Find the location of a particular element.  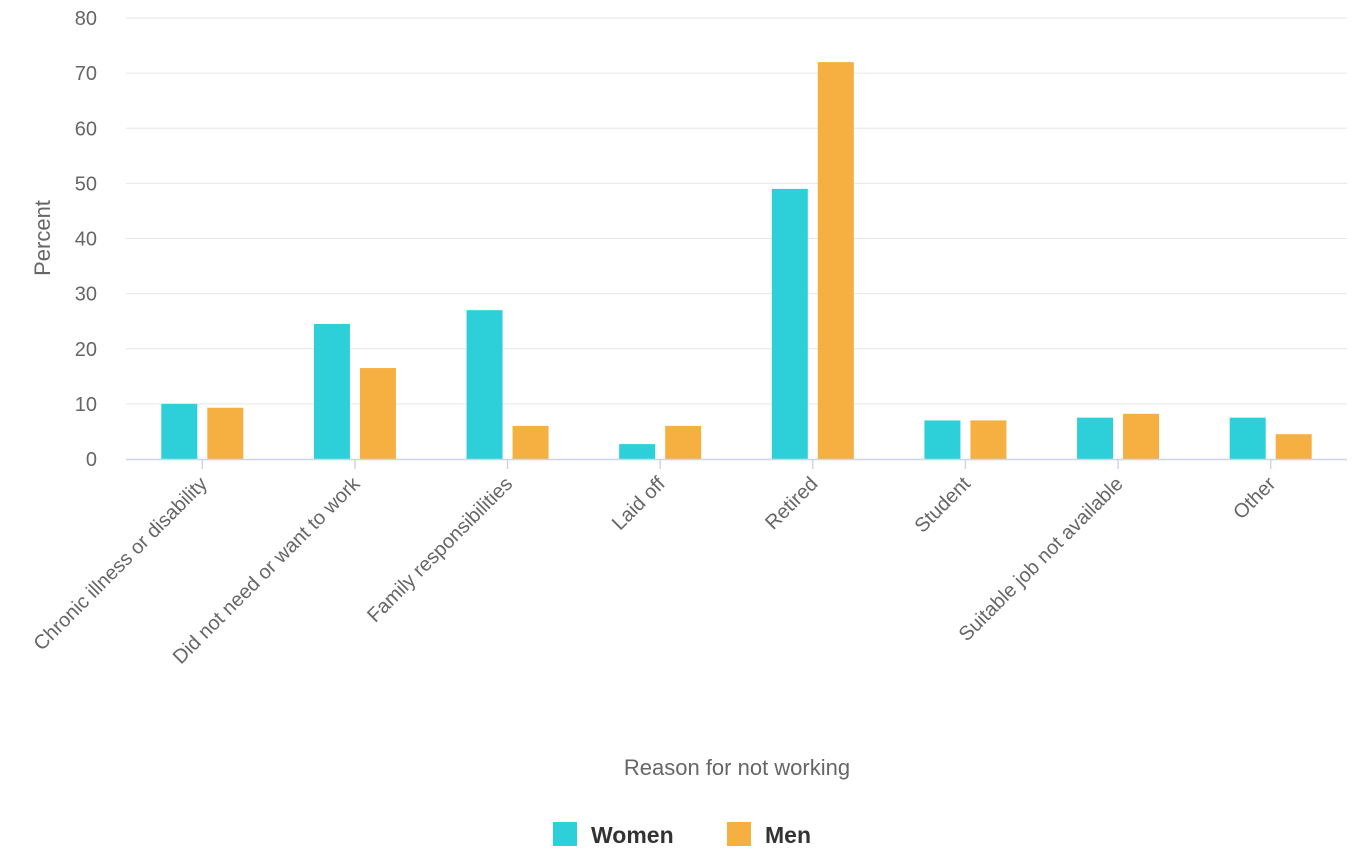

x-tick-label: Other is located at coordinates (1254, 498).